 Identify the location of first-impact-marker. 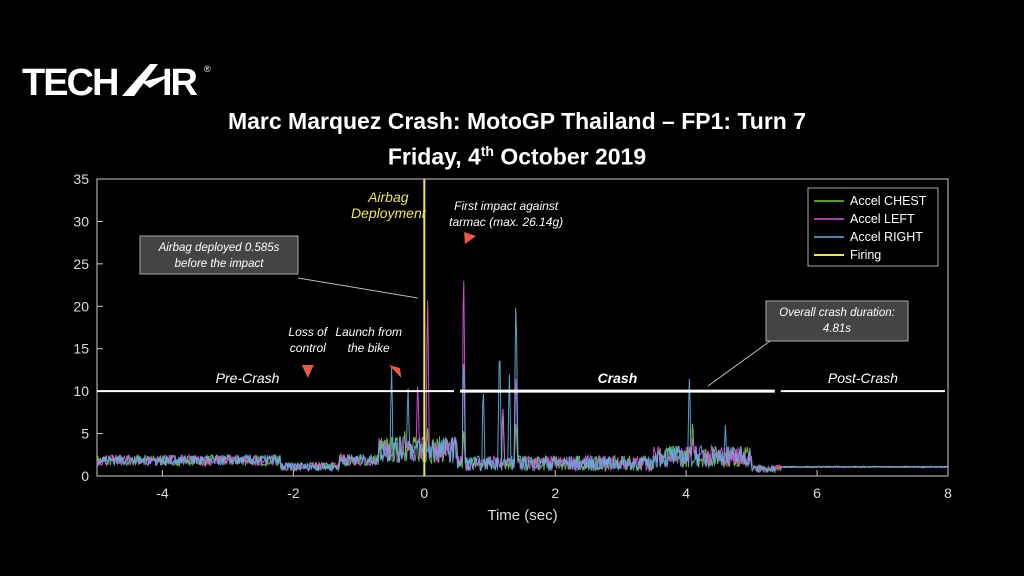
(470, 238).